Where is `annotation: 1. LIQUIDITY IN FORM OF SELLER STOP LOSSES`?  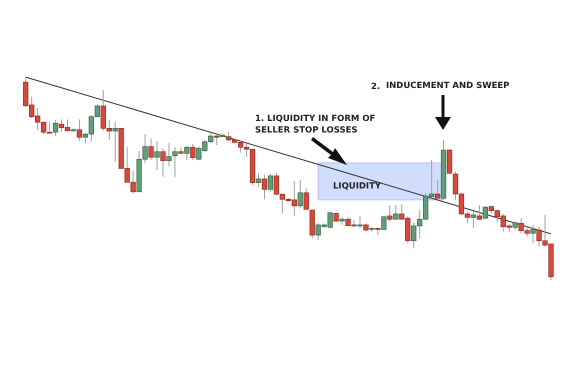 annotation: 1. LIQUIDITY IN FORM OF SELLER STOP LOSSES is located at coordinates (315, 125).